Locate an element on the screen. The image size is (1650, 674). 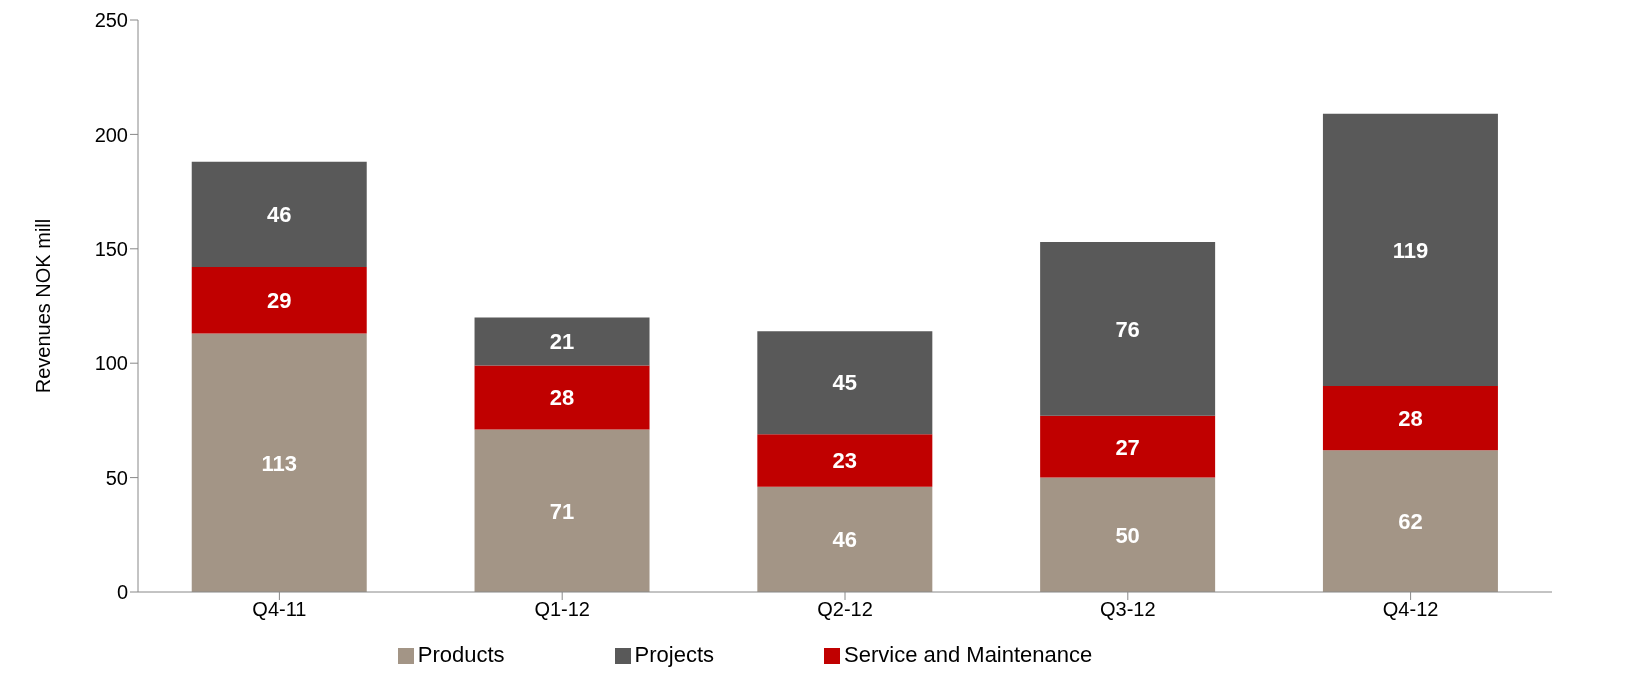
data-label: 119 is located at coordinates (1410, 250).